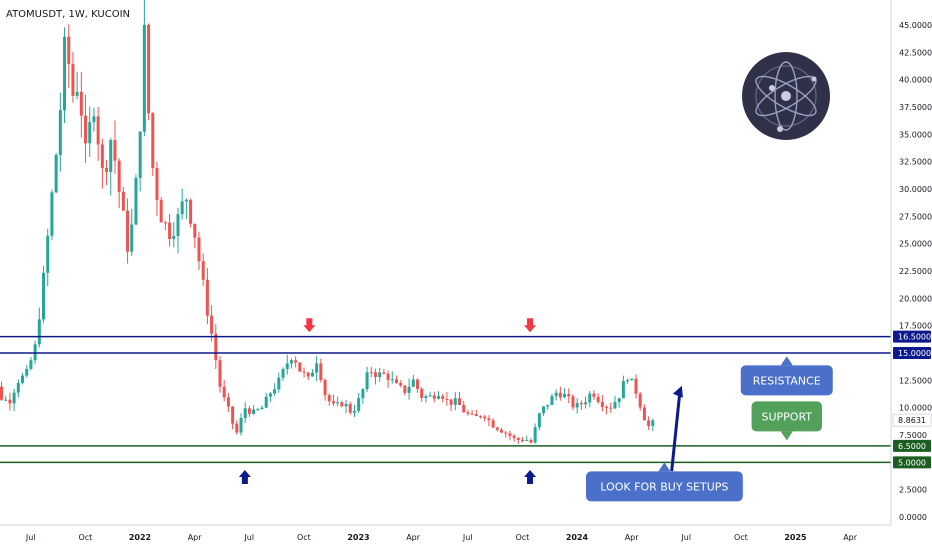 Image resolution: width=932 pixels, height=550 pixels. What do you see at coordinates (413, 537) in the screenshot?
I see `x-tick-label: Apr` at bounding box center [413, 537].